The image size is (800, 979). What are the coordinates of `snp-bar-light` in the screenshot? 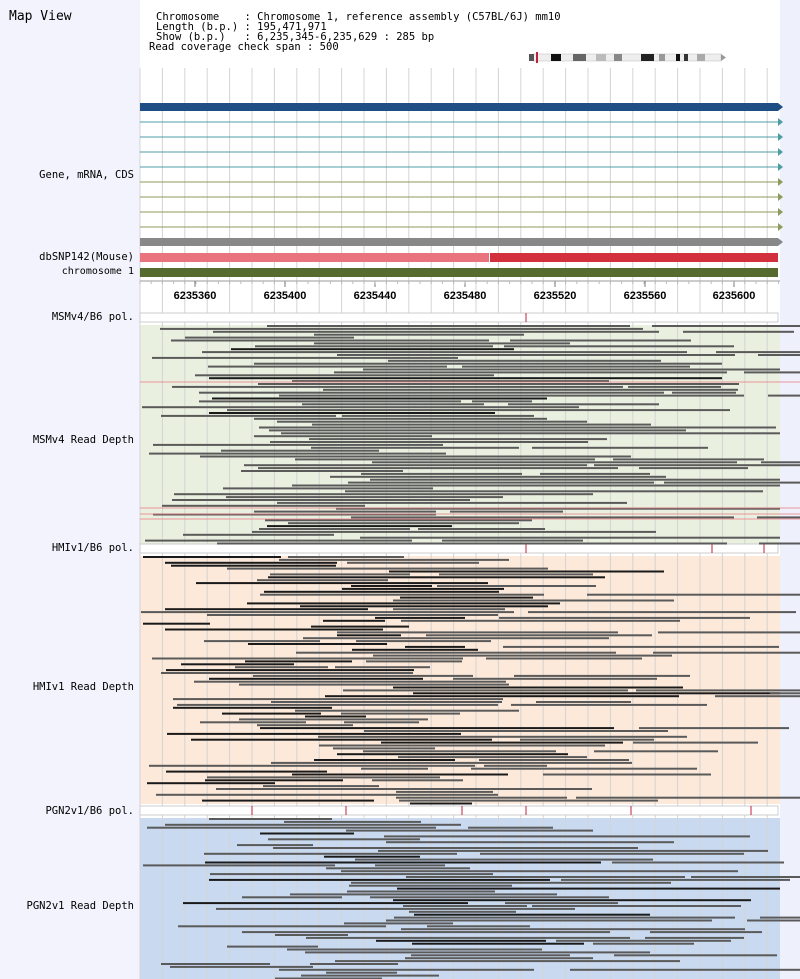 It's located at (314, 257).